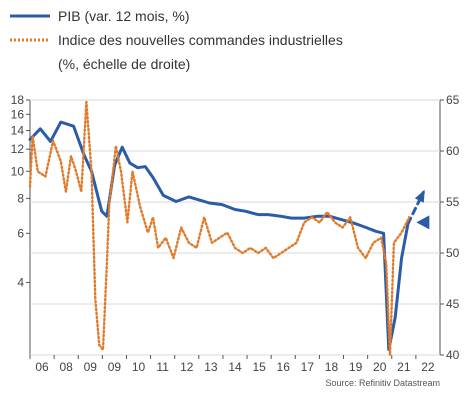  I want to click on x-tick-label: 21, so click(404, 367).